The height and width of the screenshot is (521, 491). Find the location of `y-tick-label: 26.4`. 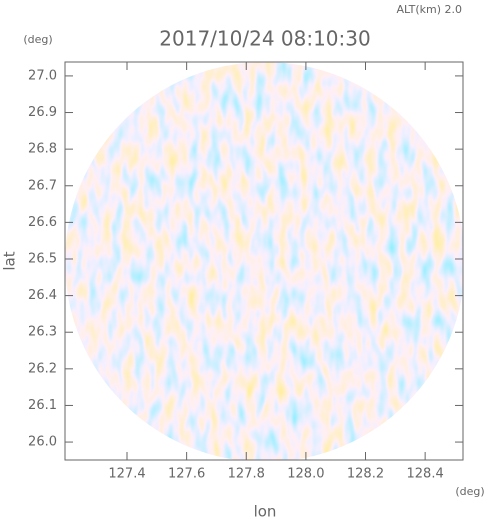

y-tick-label: 26.4 is located at coordinates (42, 295).